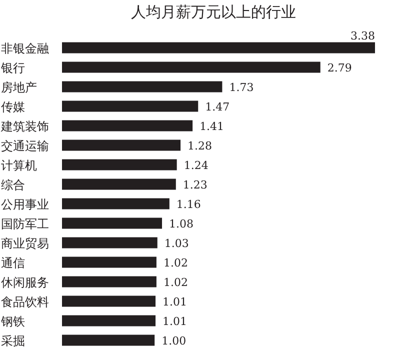 The image size is (407, 355). What do you see at coordinates (339, 67) in the screenshot?
I see `data-label: 2.79` at bounding box center [339, 67].